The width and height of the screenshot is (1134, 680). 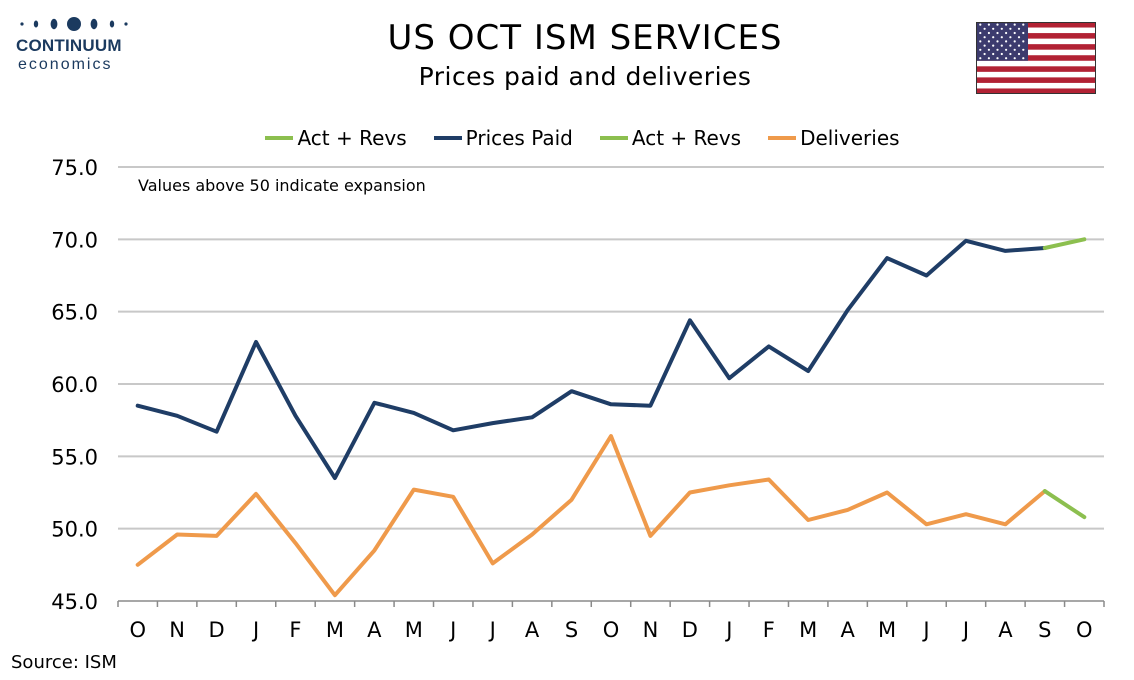 I want to click on legend-label: Deliveries, so click(x=850, y=138).